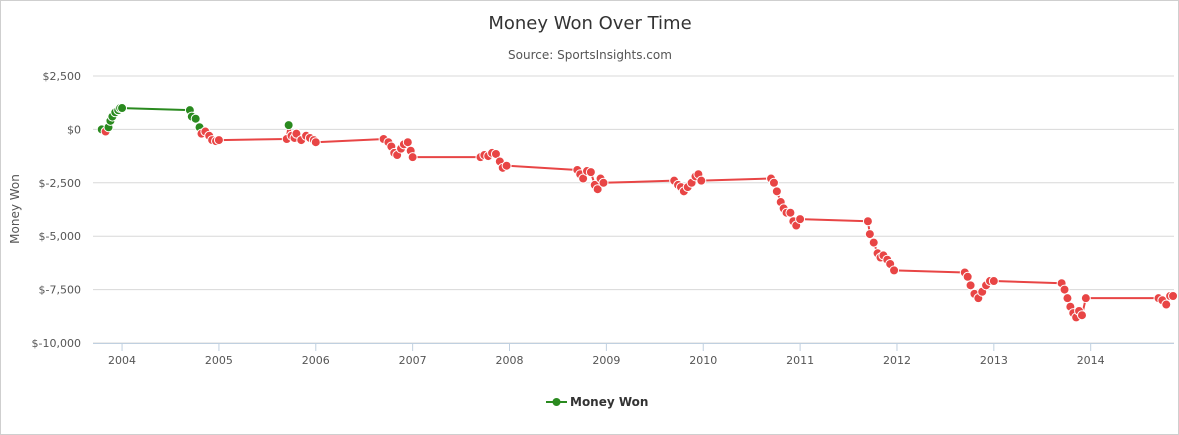  Describe the element at coordinates (590, 55) in the screenshot. I see `chart-subtitle: Source: SportsInsights.com` at that location.